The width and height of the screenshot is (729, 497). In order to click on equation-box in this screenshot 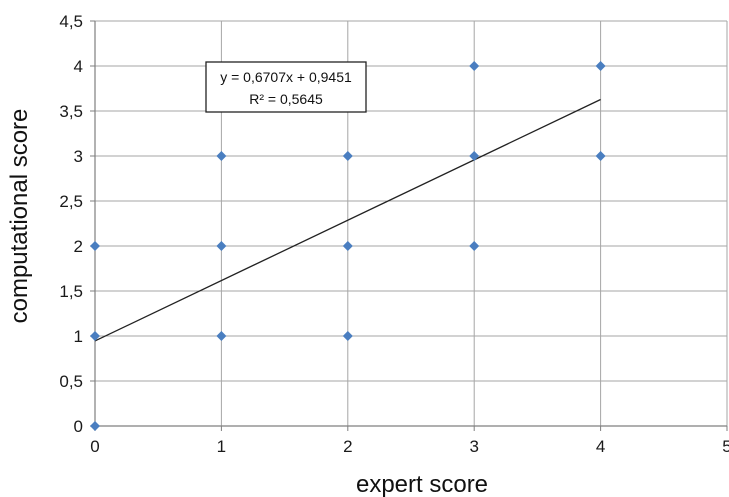, I will do `click(286, 87)`.